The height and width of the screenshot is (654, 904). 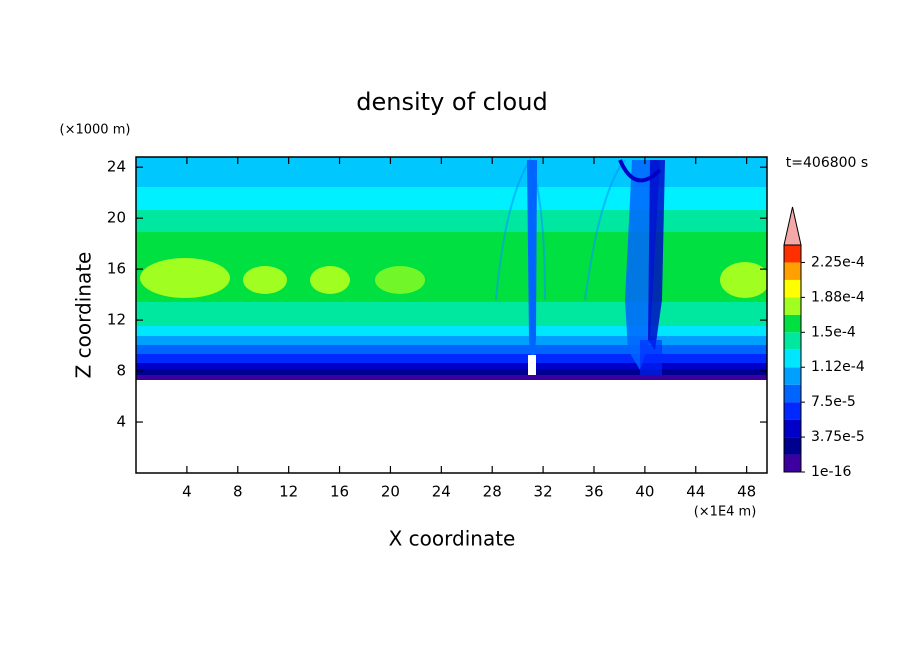 What do you see at coordinates (746, 492) in the screenshot?
I see `x-tick-label: 48` at bounding box center [746, 492].